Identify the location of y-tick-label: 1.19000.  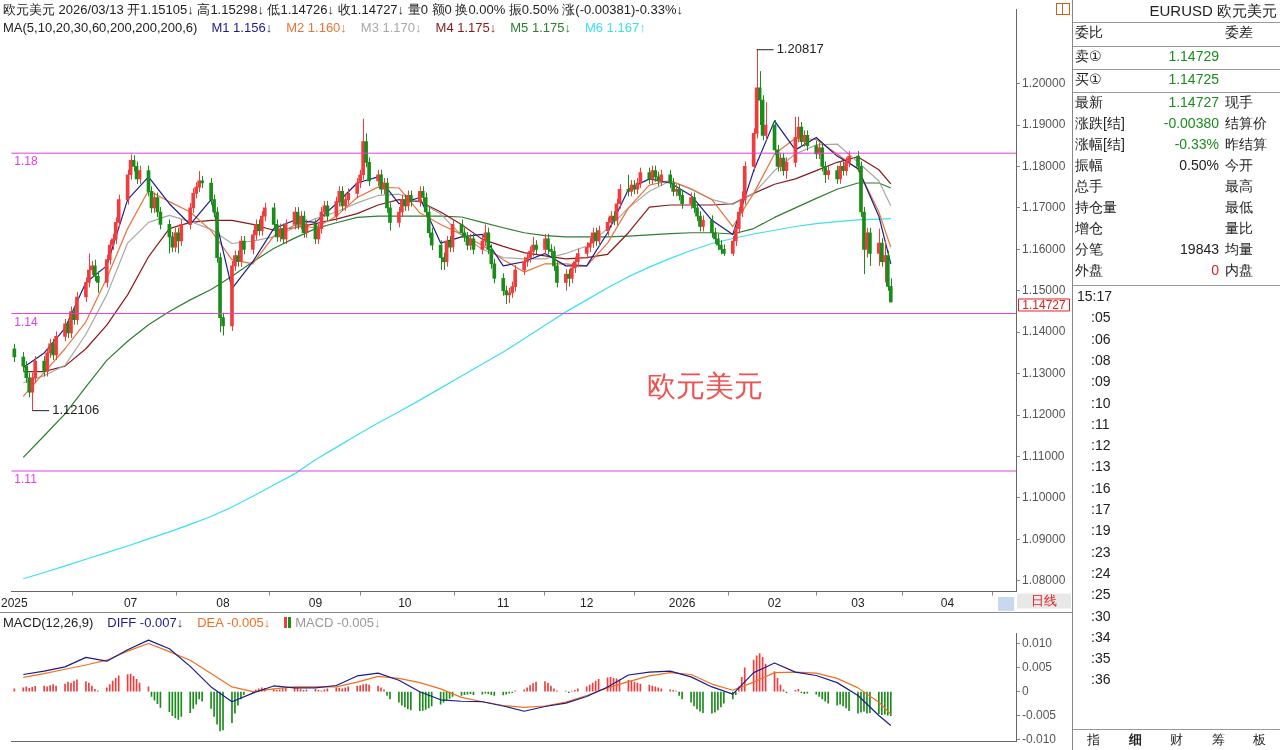
(1044, 124).